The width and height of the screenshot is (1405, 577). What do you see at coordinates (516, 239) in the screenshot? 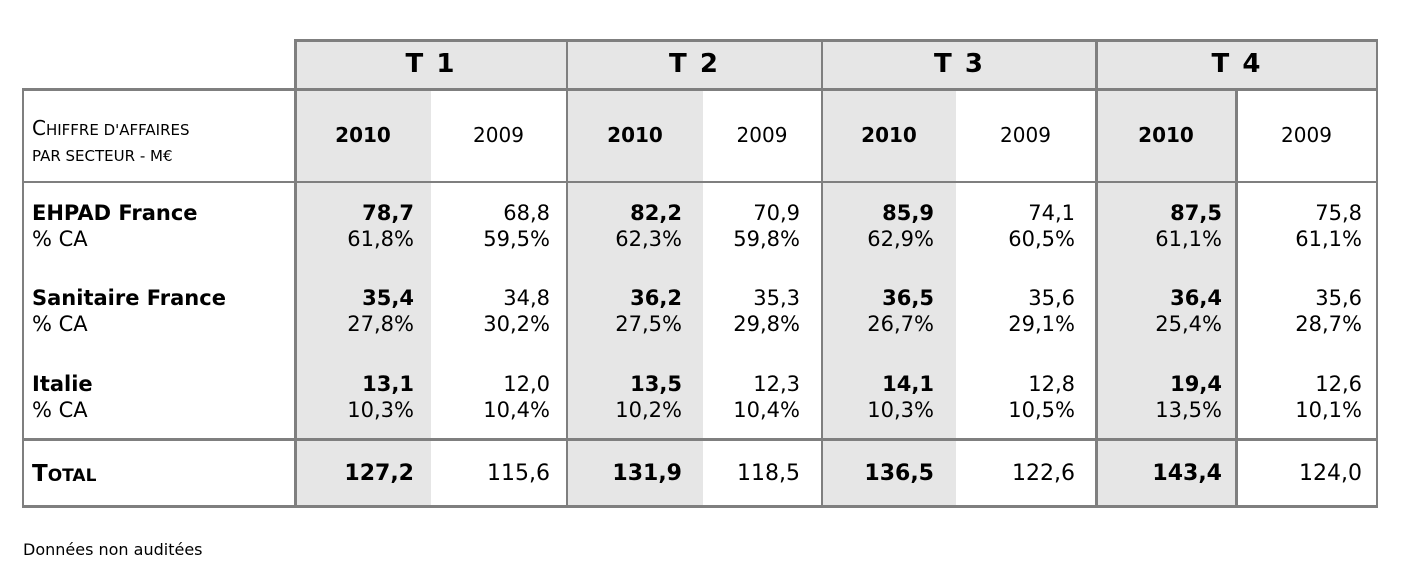
I see `value-pct: 59,5%` at bounding box center [516, 239].